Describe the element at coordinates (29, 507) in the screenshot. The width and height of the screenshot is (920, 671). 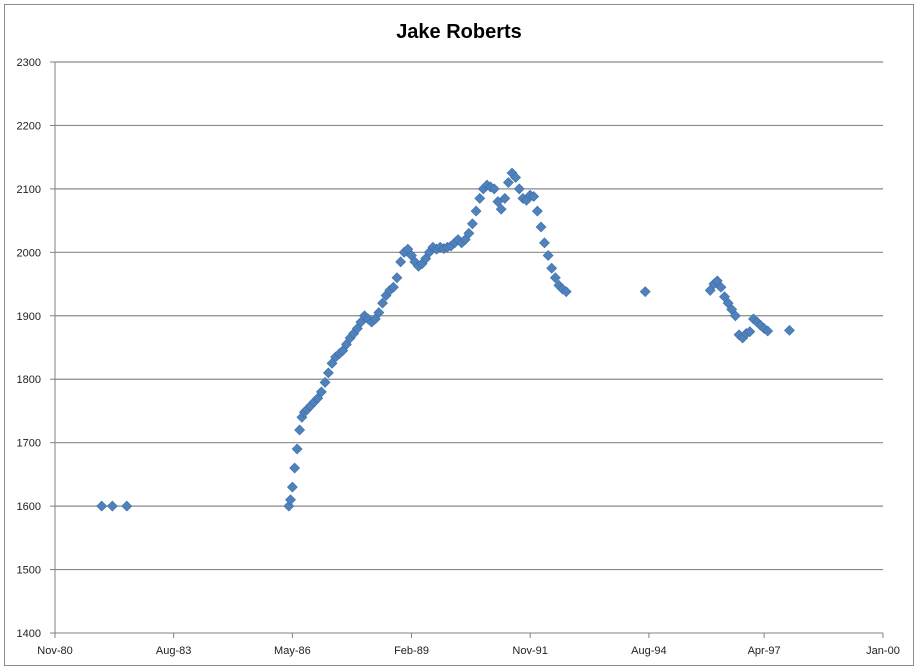
I see `y-tick-label: 1600` at that location.